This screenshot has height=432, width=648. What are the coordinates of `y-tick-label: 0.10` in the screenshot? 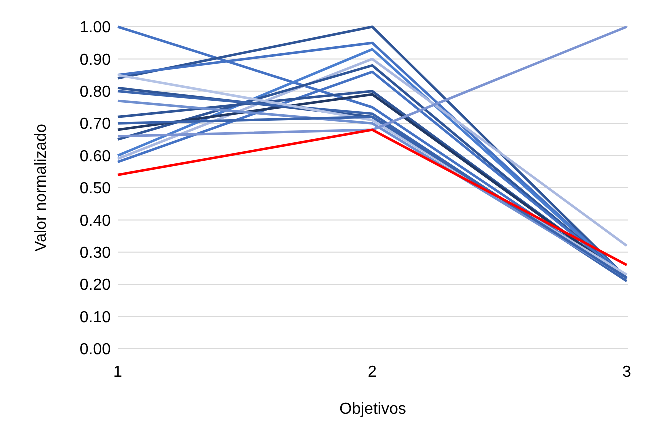 It's located at (96, 317).